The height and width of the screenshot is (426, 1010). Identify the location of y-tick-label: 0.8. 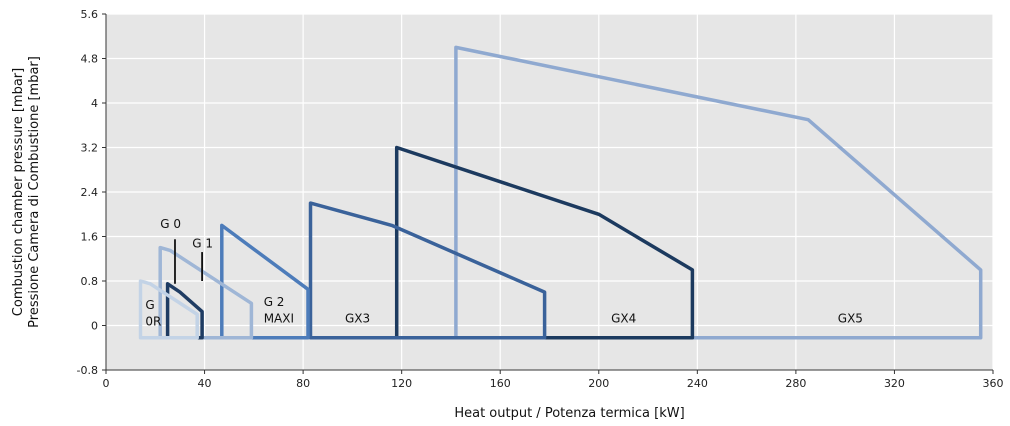
(90, 281).